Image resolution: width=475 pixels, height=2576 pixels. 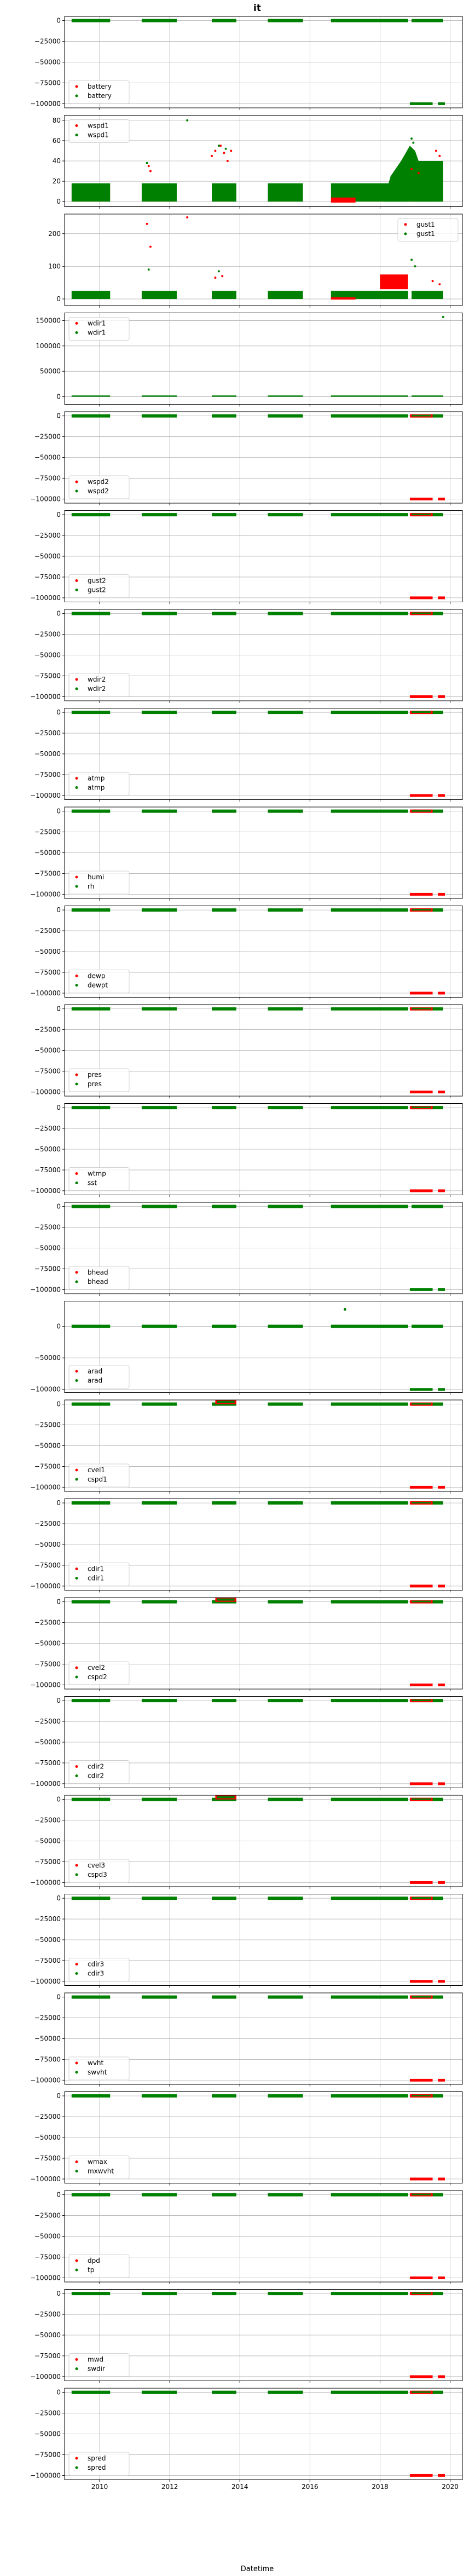 I want to click on legend: spred spred, so click(x=99, y=2464).